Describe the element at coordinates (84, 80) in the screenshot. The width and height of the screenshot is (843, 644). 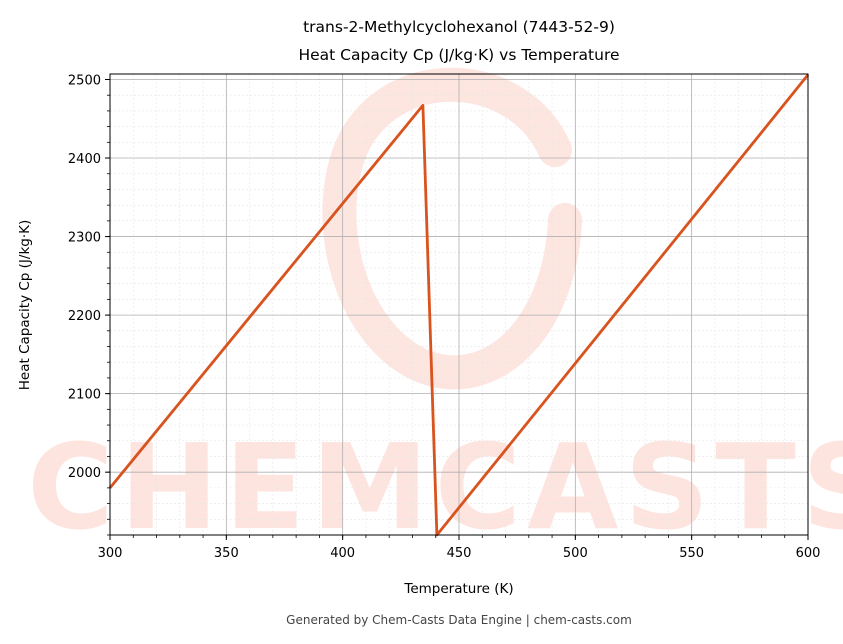
I see `y-tick-label: 2500` at that location.